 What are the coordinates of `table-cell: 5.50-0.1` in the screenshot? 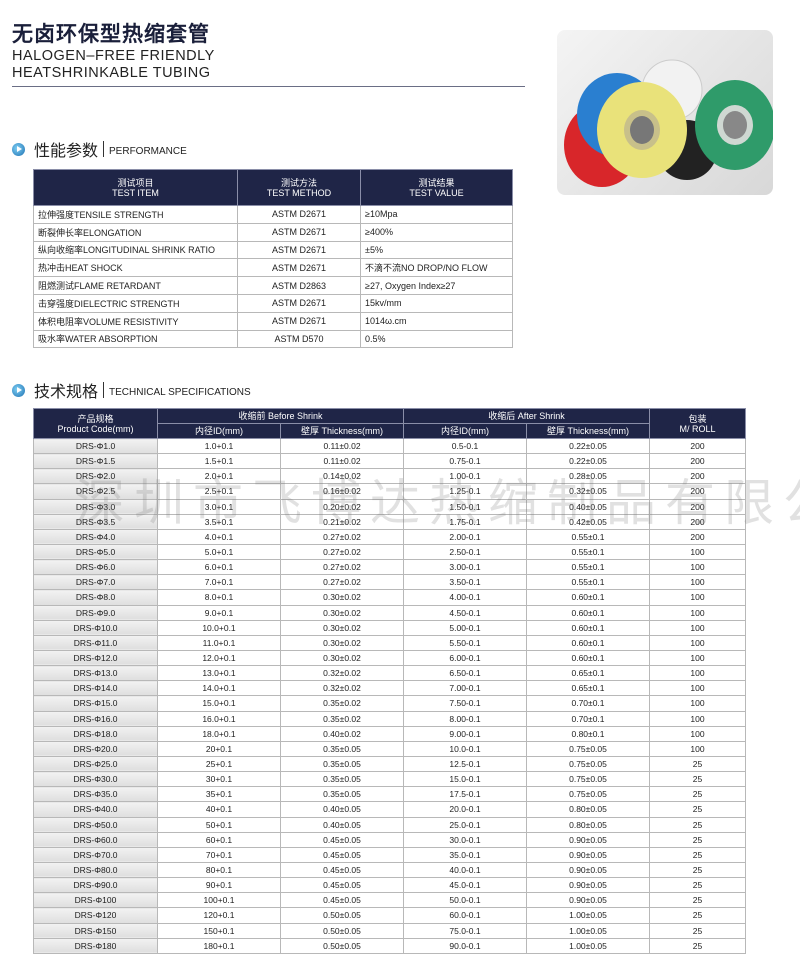 It's located at (465, 642).